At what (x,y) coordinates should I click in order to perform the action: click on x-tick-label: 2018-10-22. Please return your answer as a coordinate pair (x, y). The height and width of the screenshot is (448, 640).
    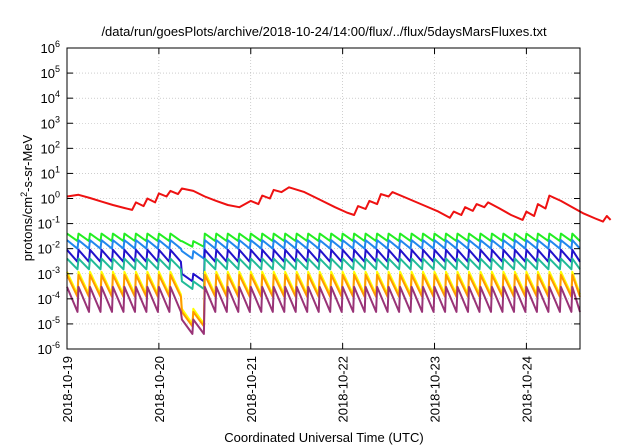
    Looking at the image, I should click on (343, 389).